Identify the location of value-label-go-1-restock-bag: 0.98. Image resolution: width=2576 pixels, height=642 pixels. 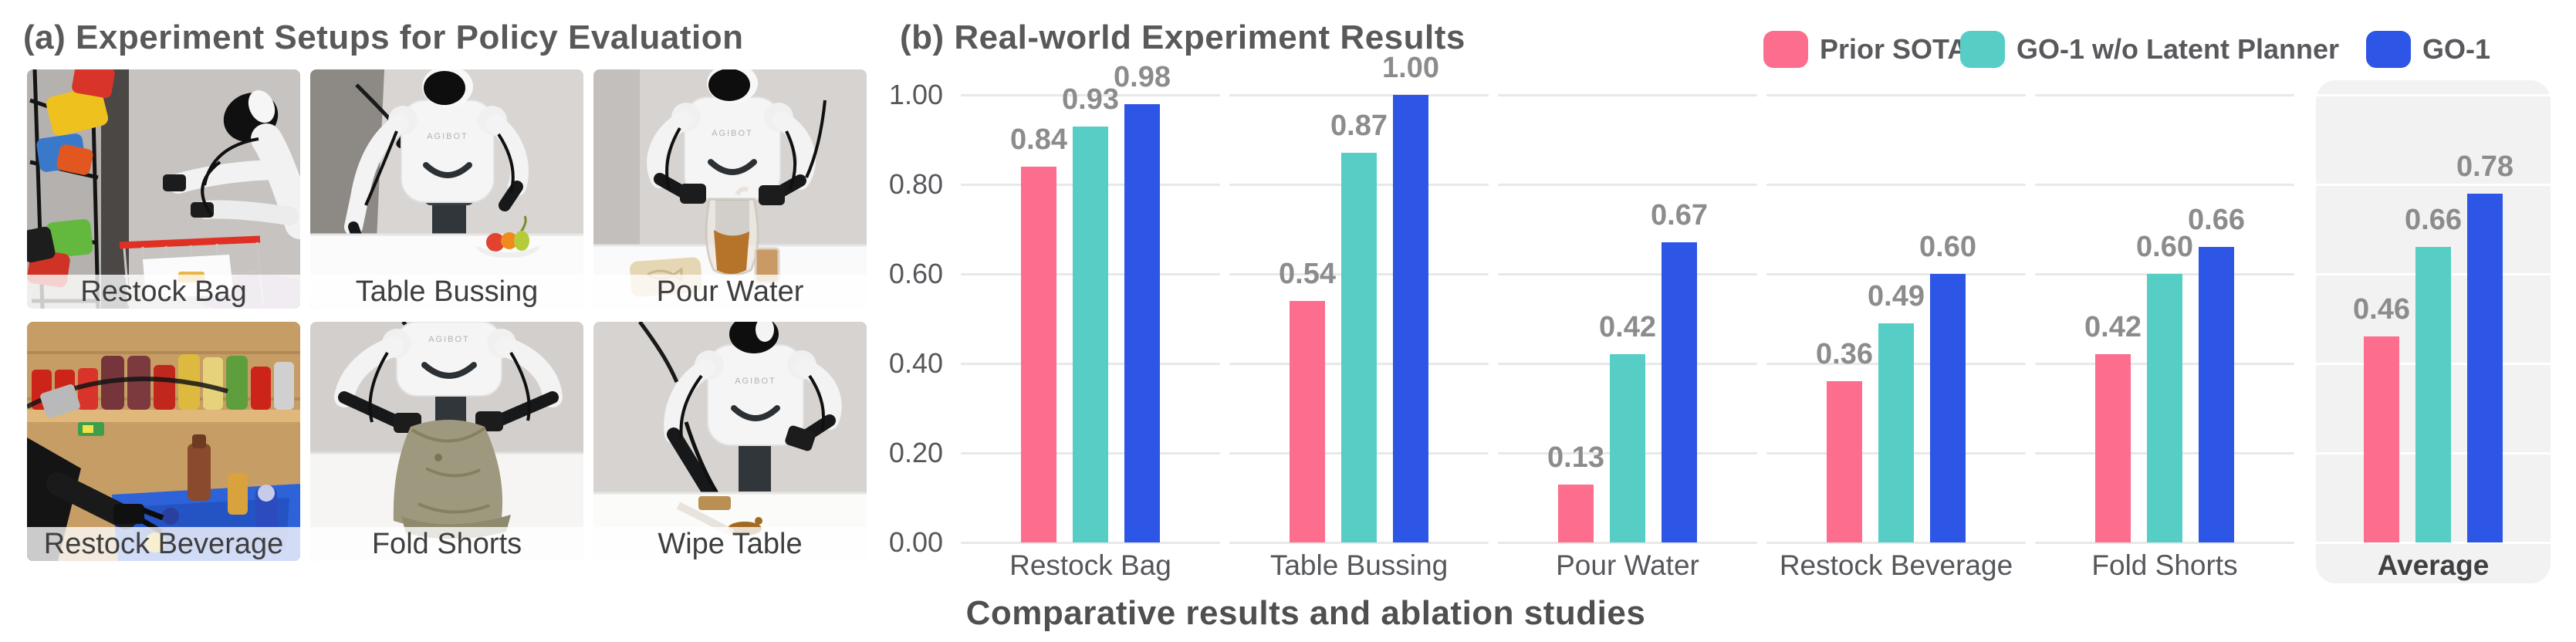
(1142, 77).